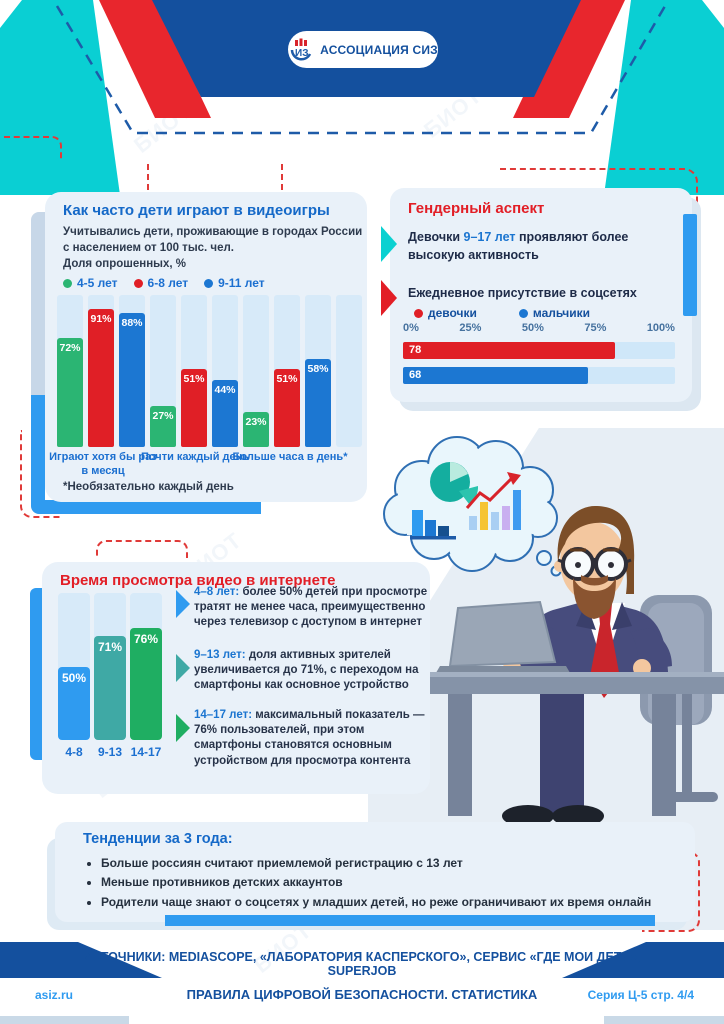 The height and width of the screenshot is (1024, 724). What do you see at coordinates (158, 839) in the screenshot?
I see `trends-panel-title: Тенденции за 3 года:` at bounding box center [158, 839].